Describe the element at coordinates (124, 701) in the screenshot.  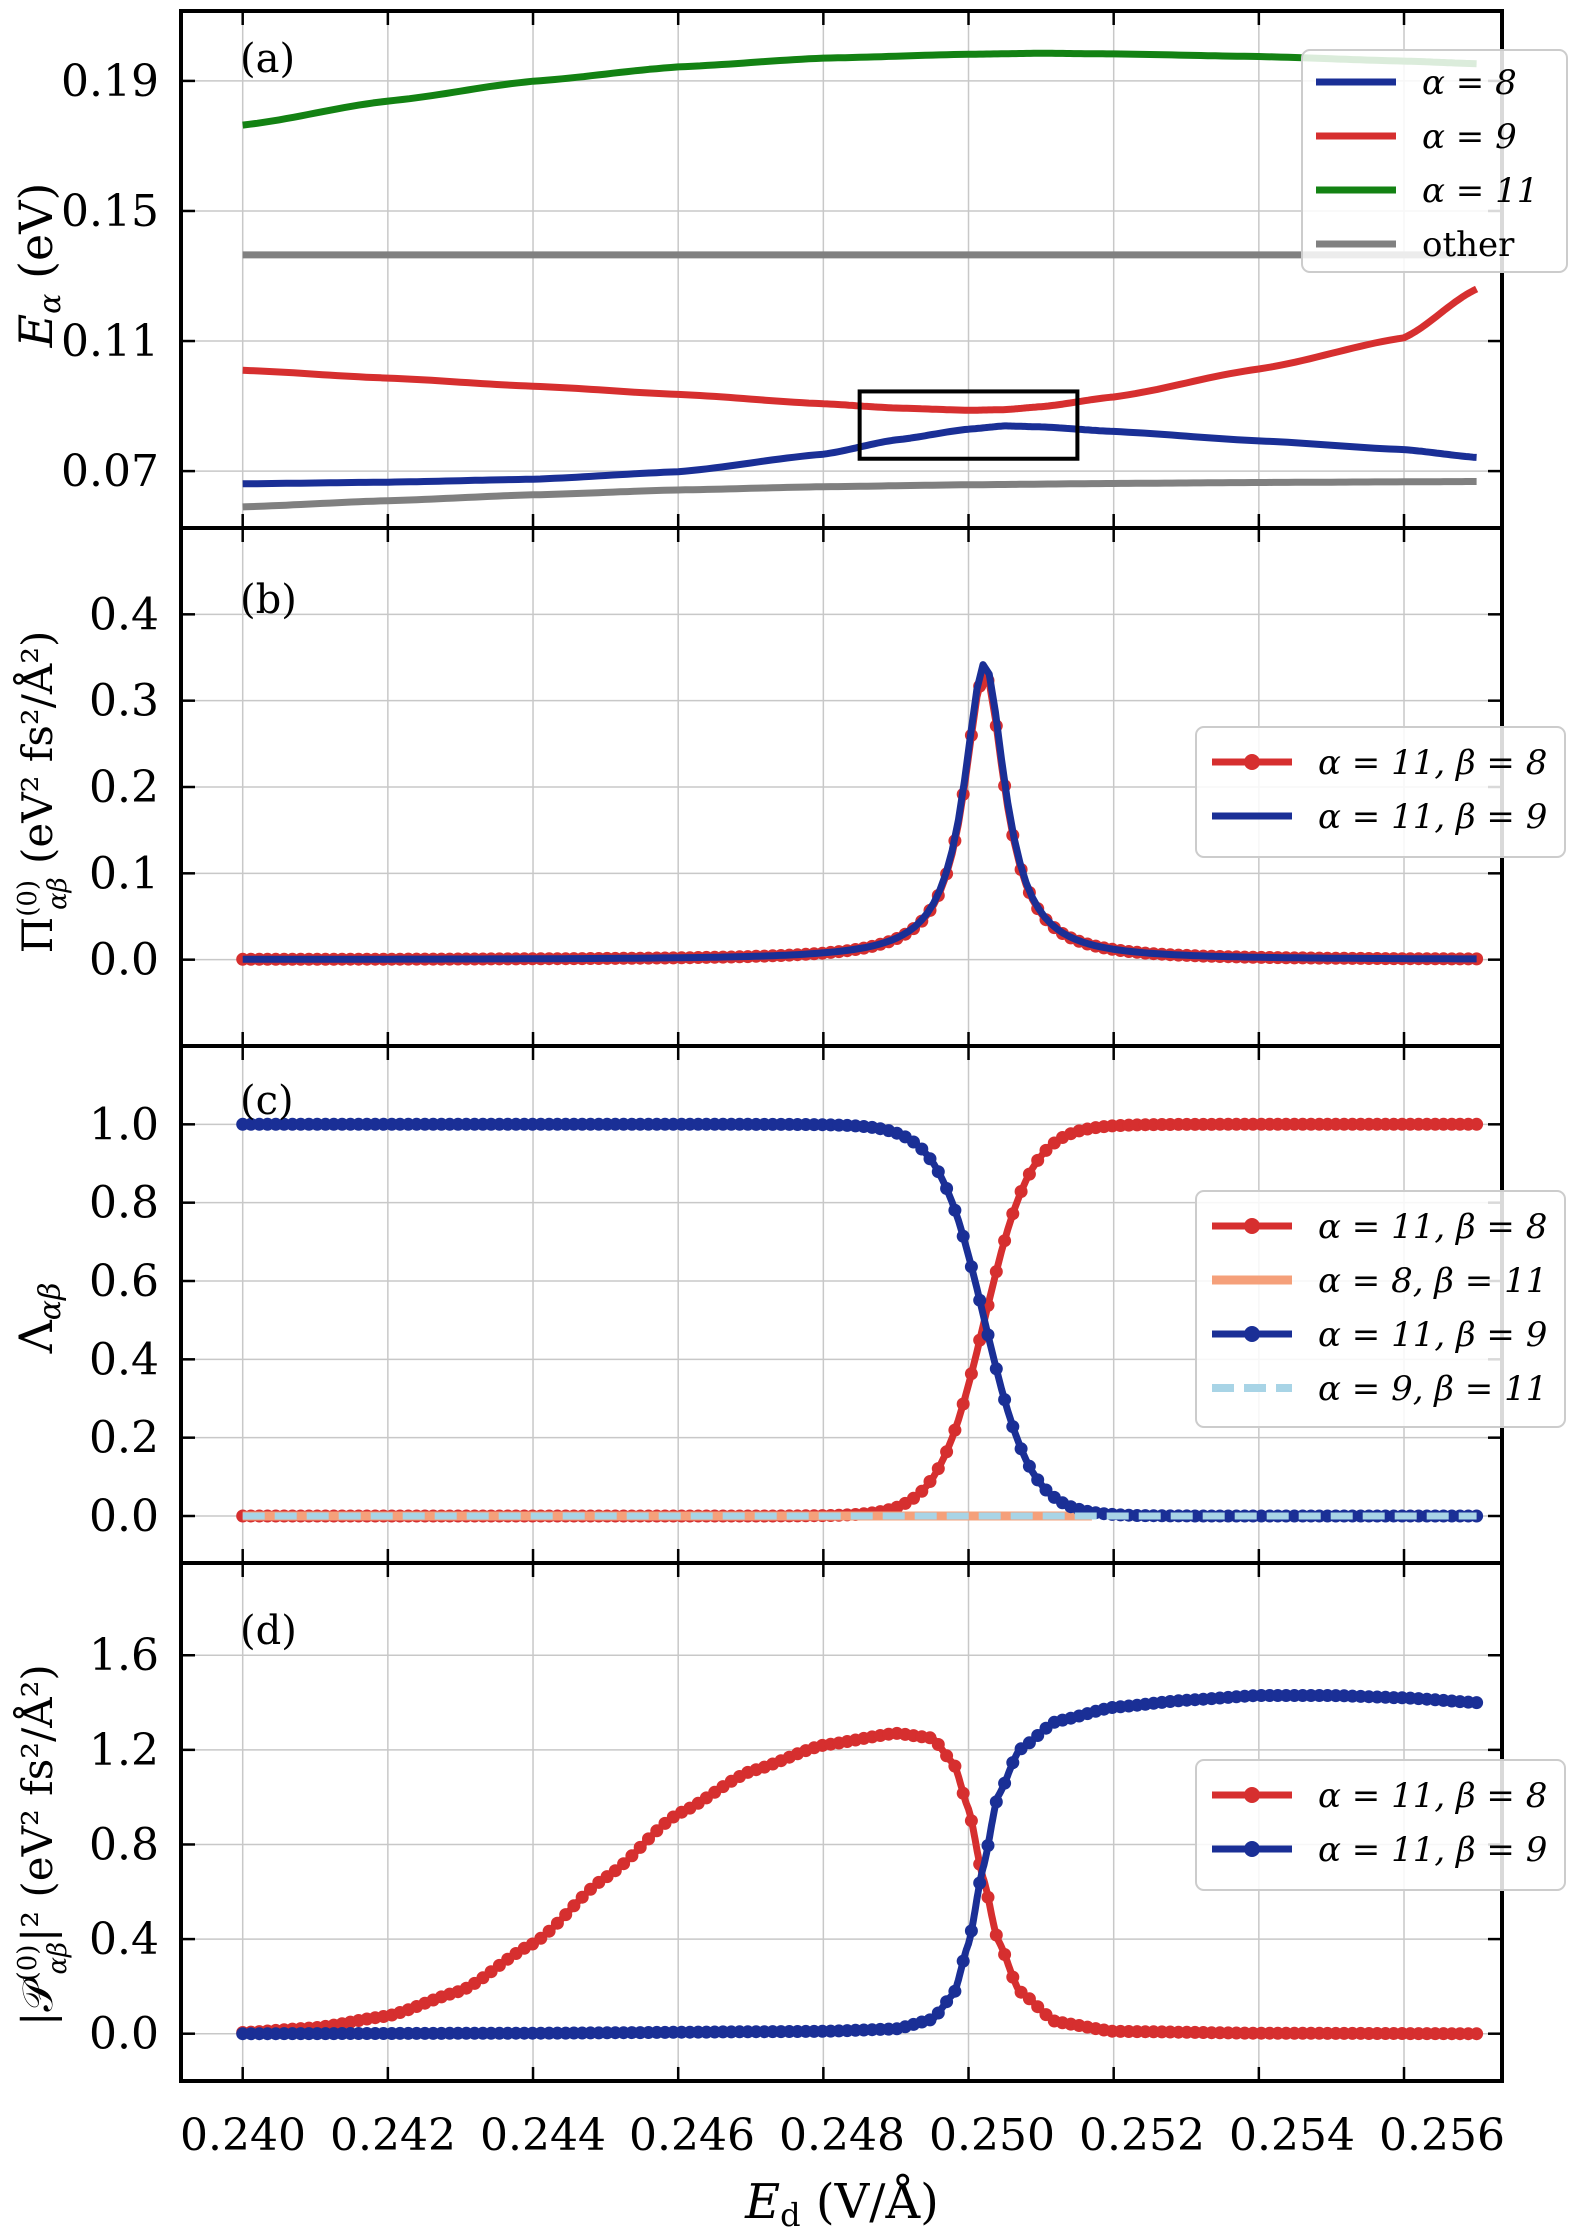
I see `y-tick-label: 0.3` at that location.